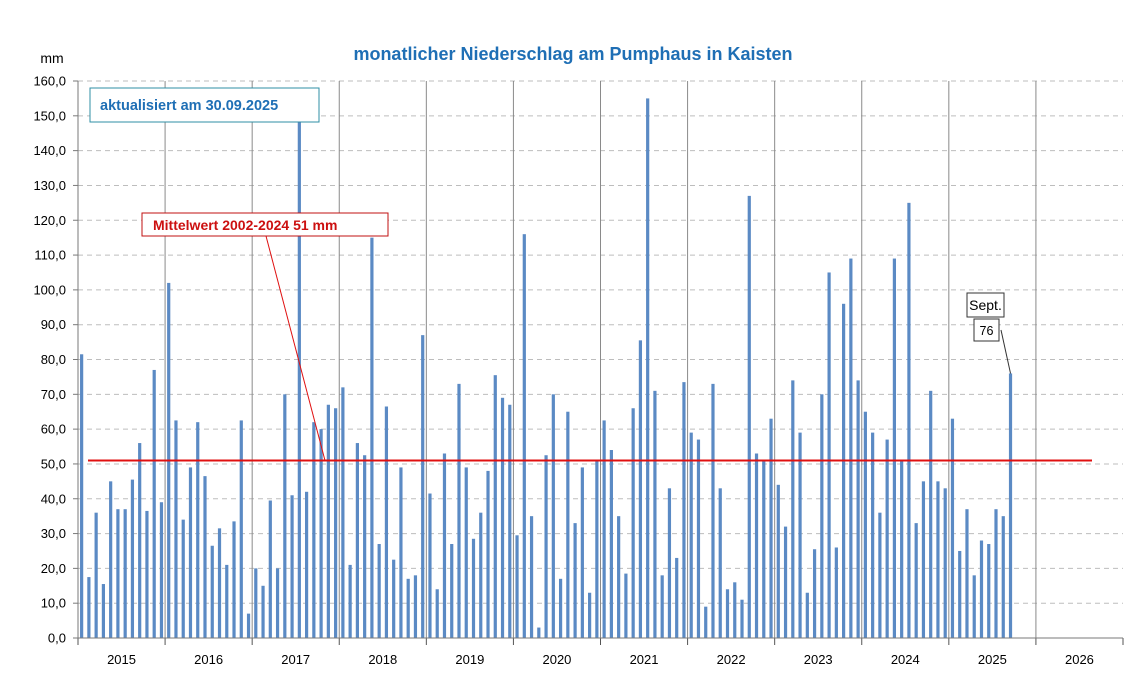 The image size is (1145, 681). What do you see at coordinates (382, 659) in the screenshot?
I see `x-tick-label: 2018` at bounding box center [382, 659].